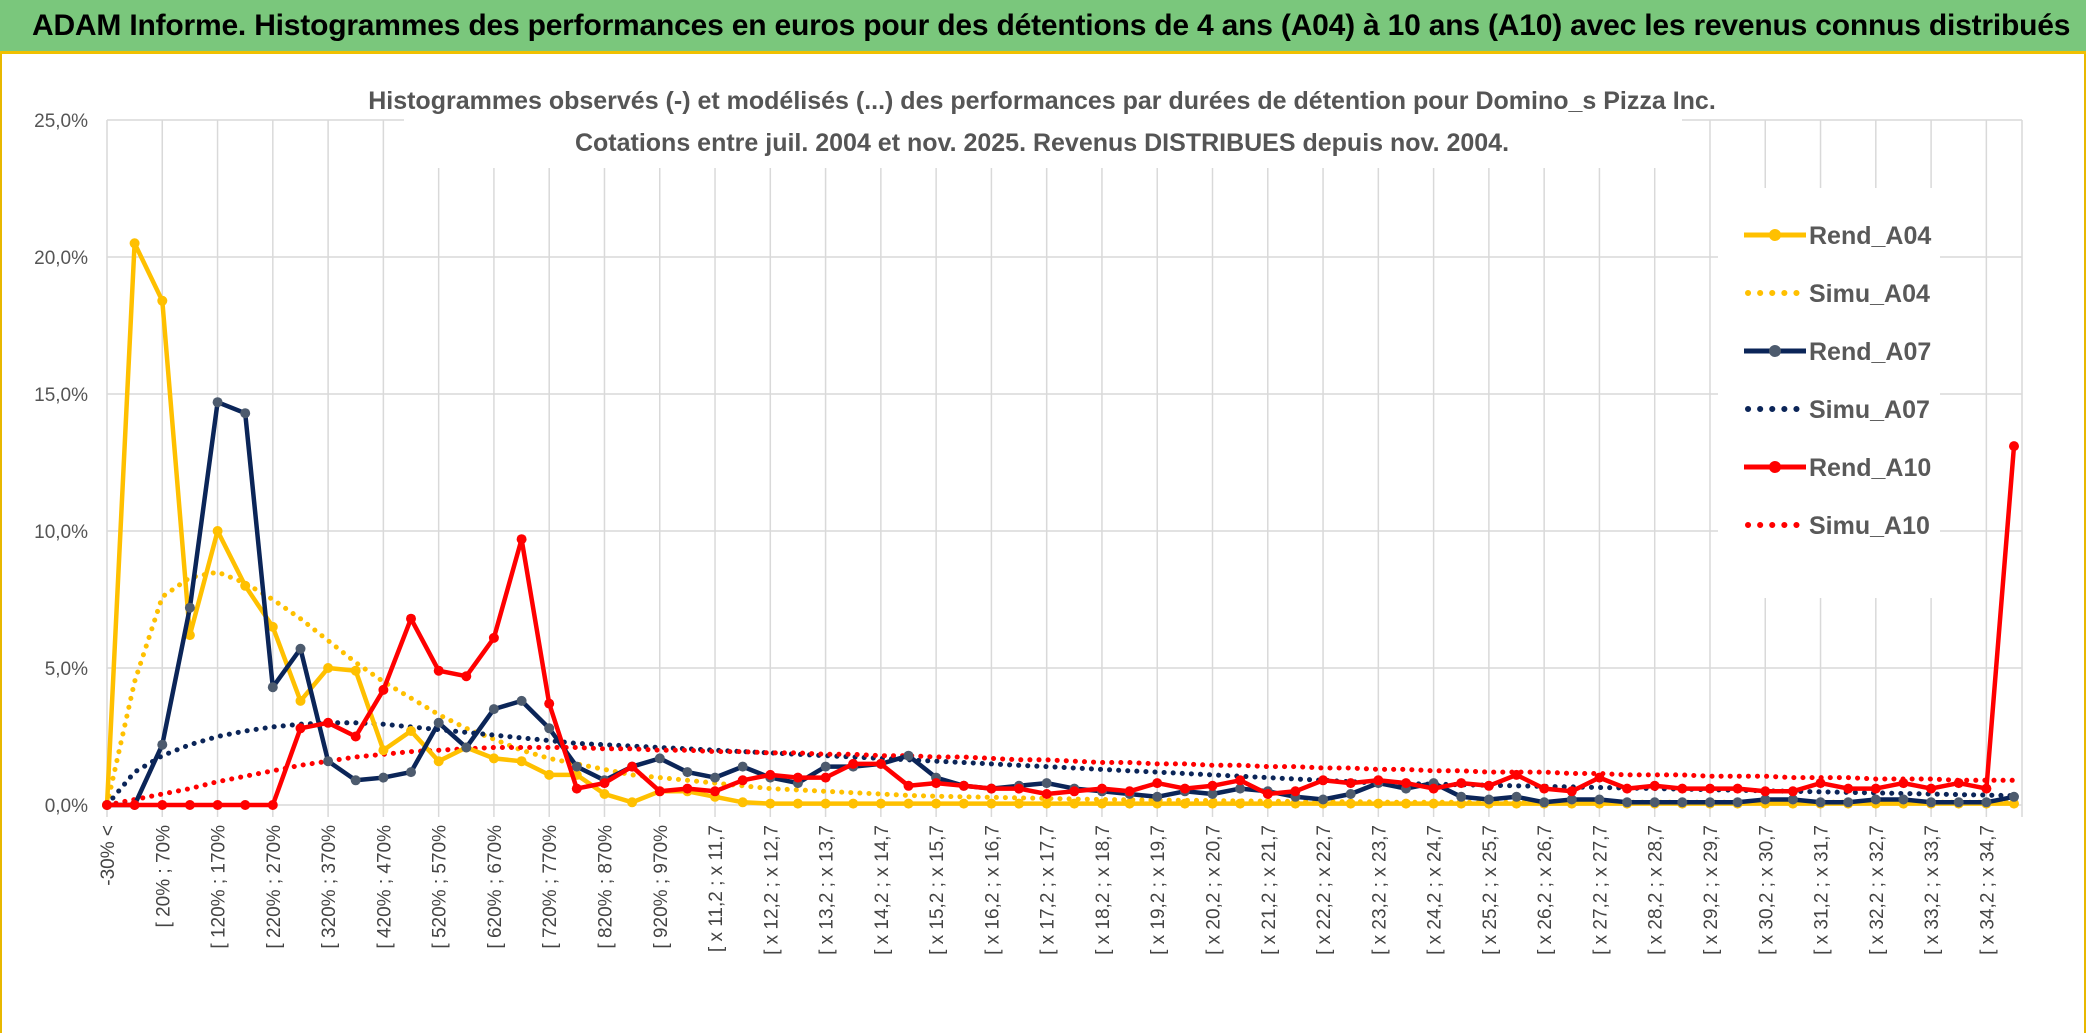 The width and height of the screenshot is (2086, 1033). Describe the element at coordinates (1600, 890) in the screenshot. I see `x-tick-label: [ x 27,2 ; x 27,7` at that location.